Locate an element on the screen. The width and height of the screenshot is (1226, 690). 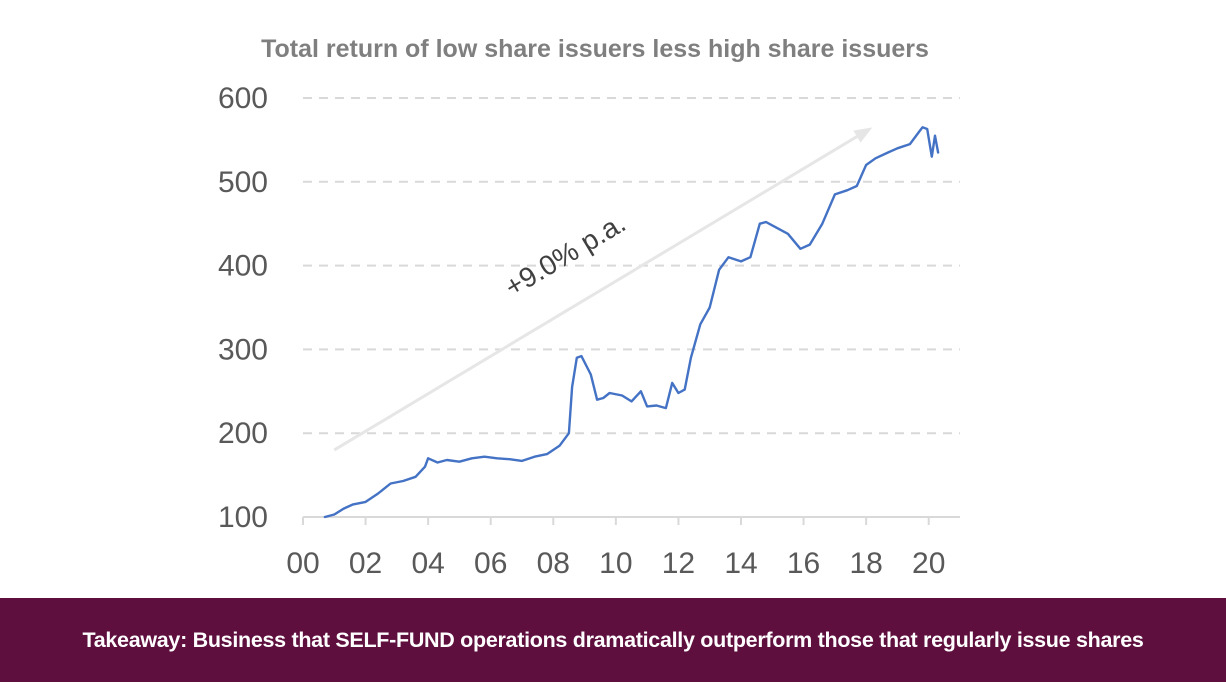
y-tick-label-500: 500 is located at coordinates (243, 182).